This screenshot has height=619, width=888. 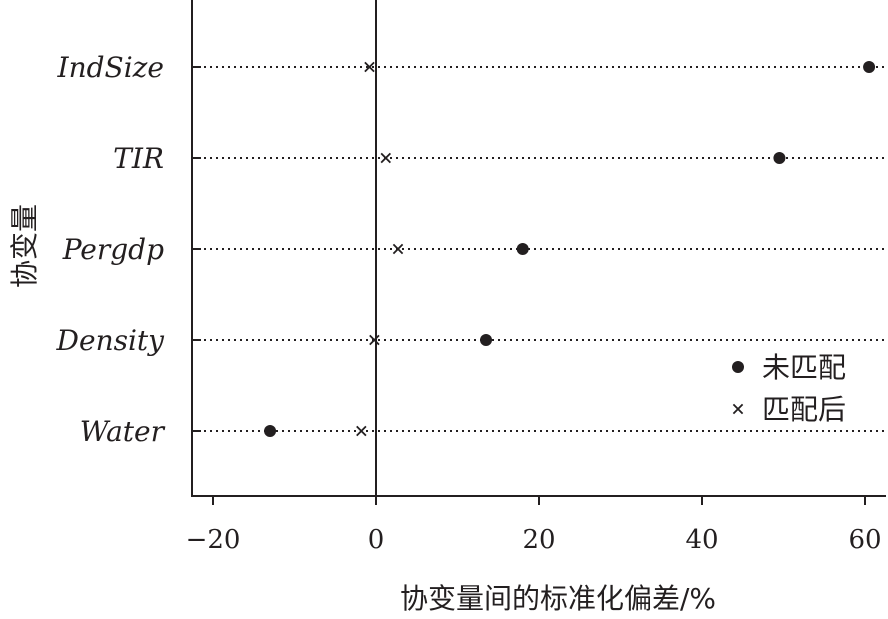 What do you see at coordinates (24, 246) in the screenshot?
I see `y-axis-title: 协变量` at bounding box center [24, 246].